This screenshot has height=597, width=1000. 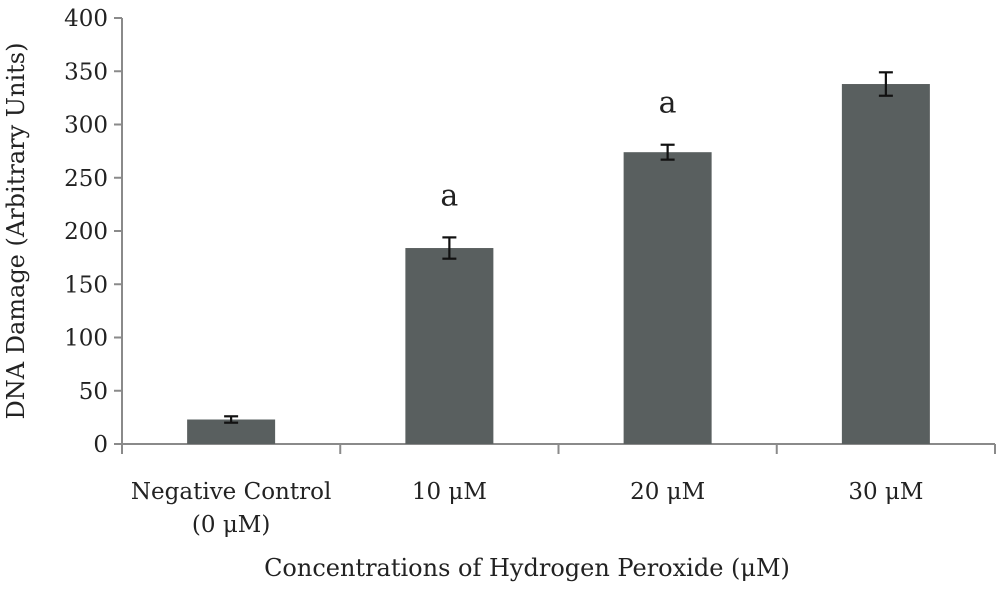 I want to click on y-axis: 0 50 100 150 200 250 300 350 400, so click(x=93, y=232).